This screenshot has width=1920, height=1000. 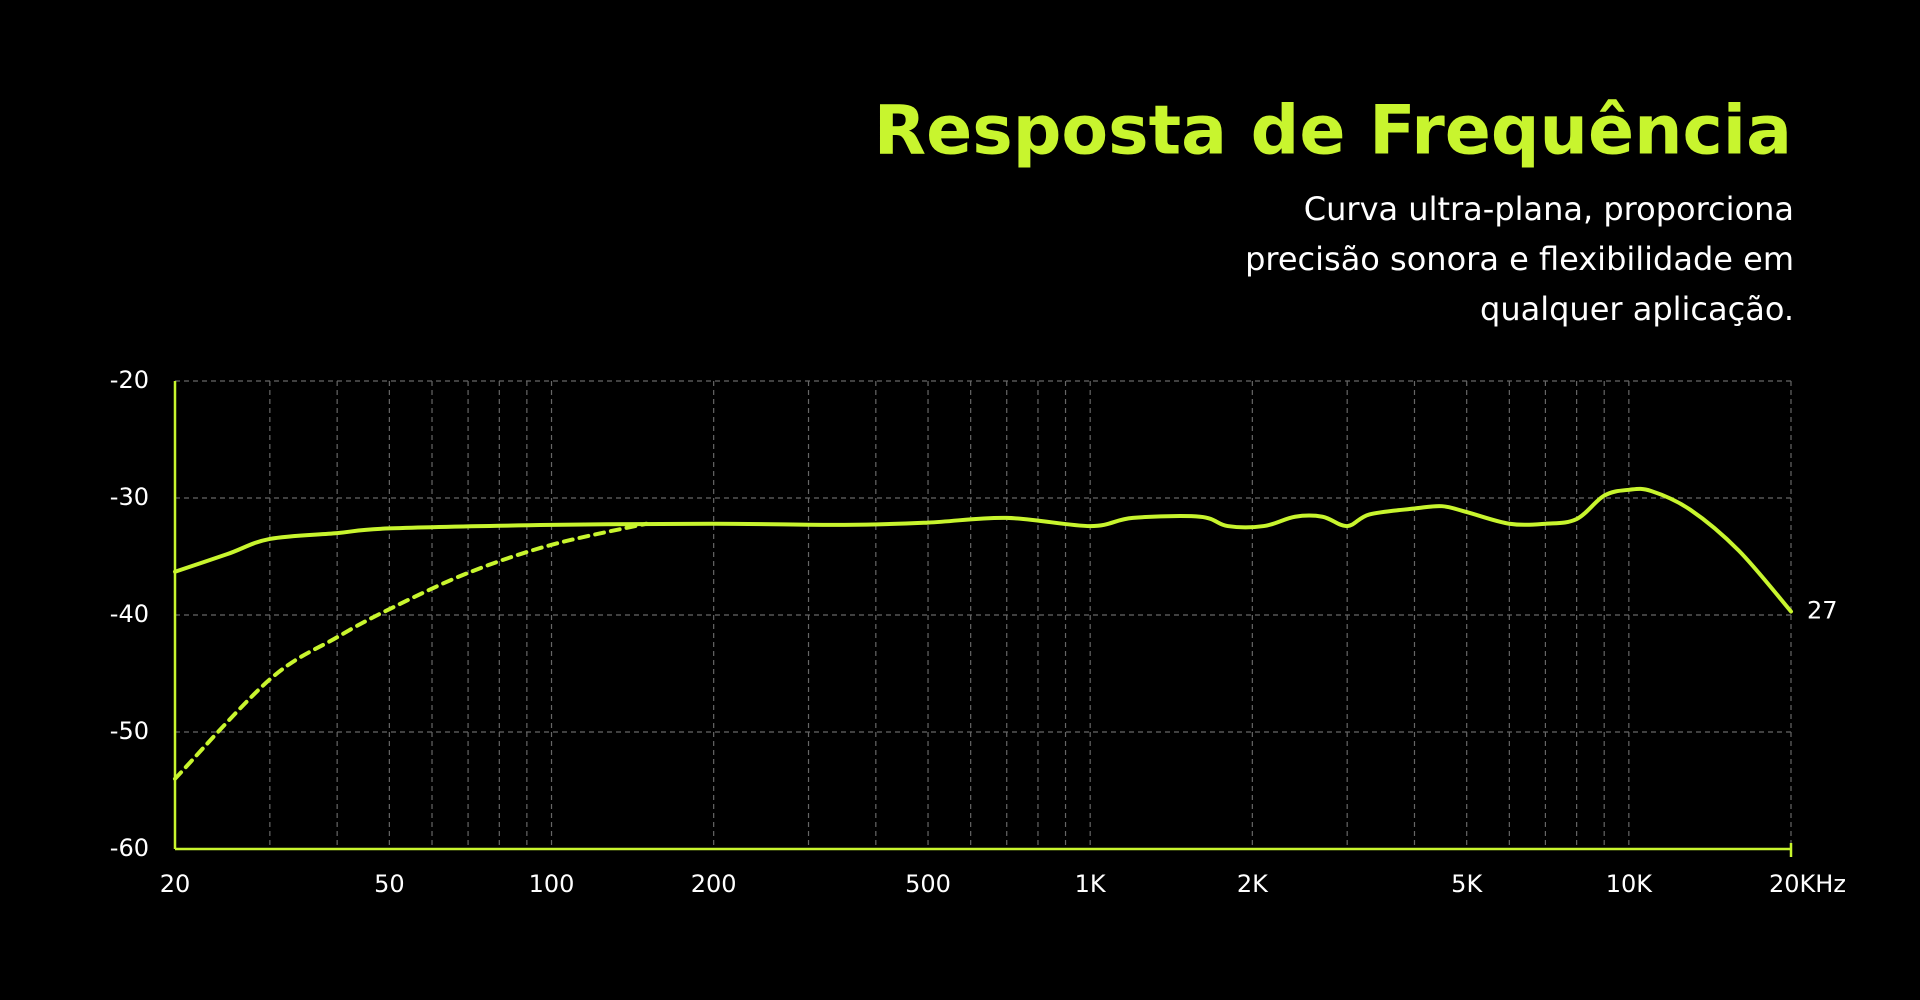 I want to click on x-tick-label: 50, so click(x=389, y=884).